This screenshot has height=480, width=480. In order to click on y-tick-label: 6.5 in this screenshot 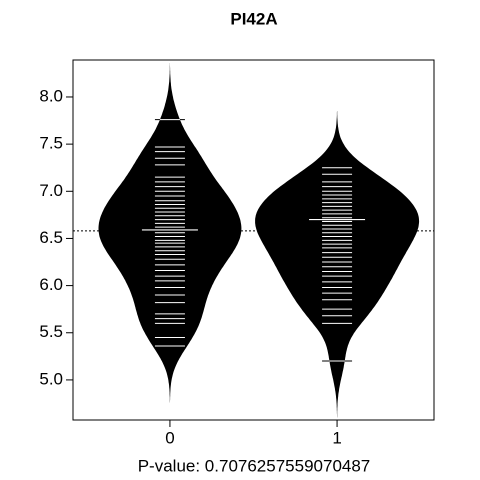, I will do `click(51, 237)`.